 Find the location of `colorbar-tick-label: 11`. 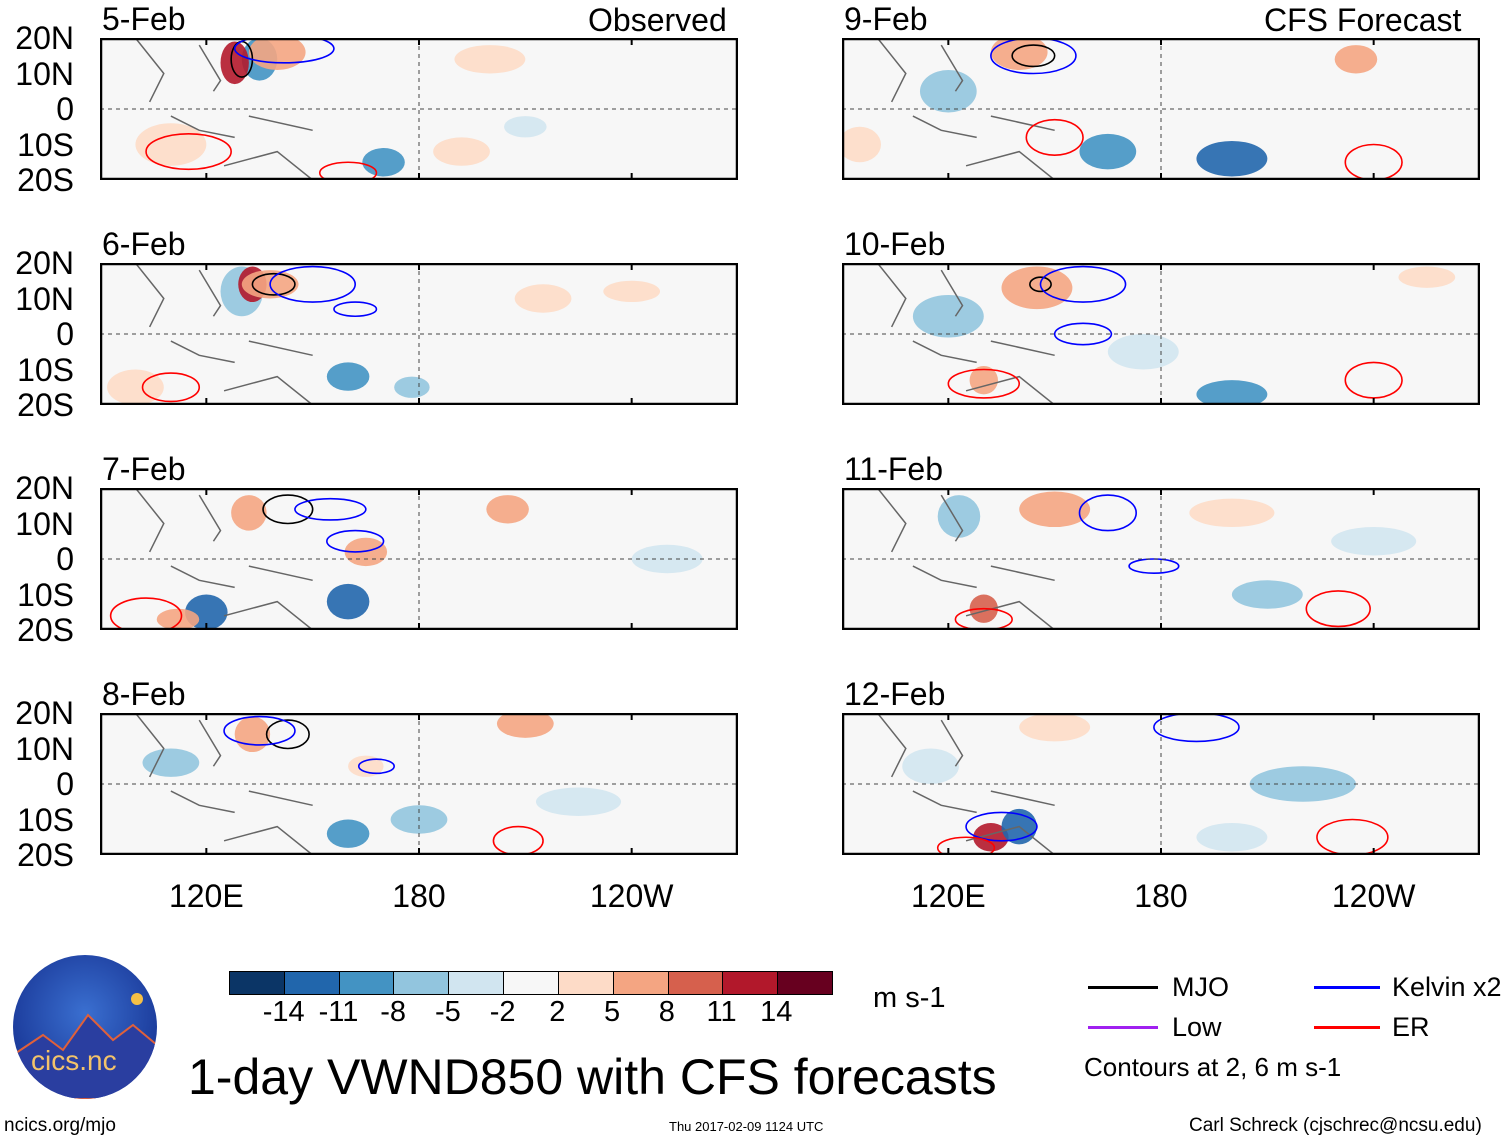

colorbar-tick-label: 11 is located at coordinates (721, 1012).